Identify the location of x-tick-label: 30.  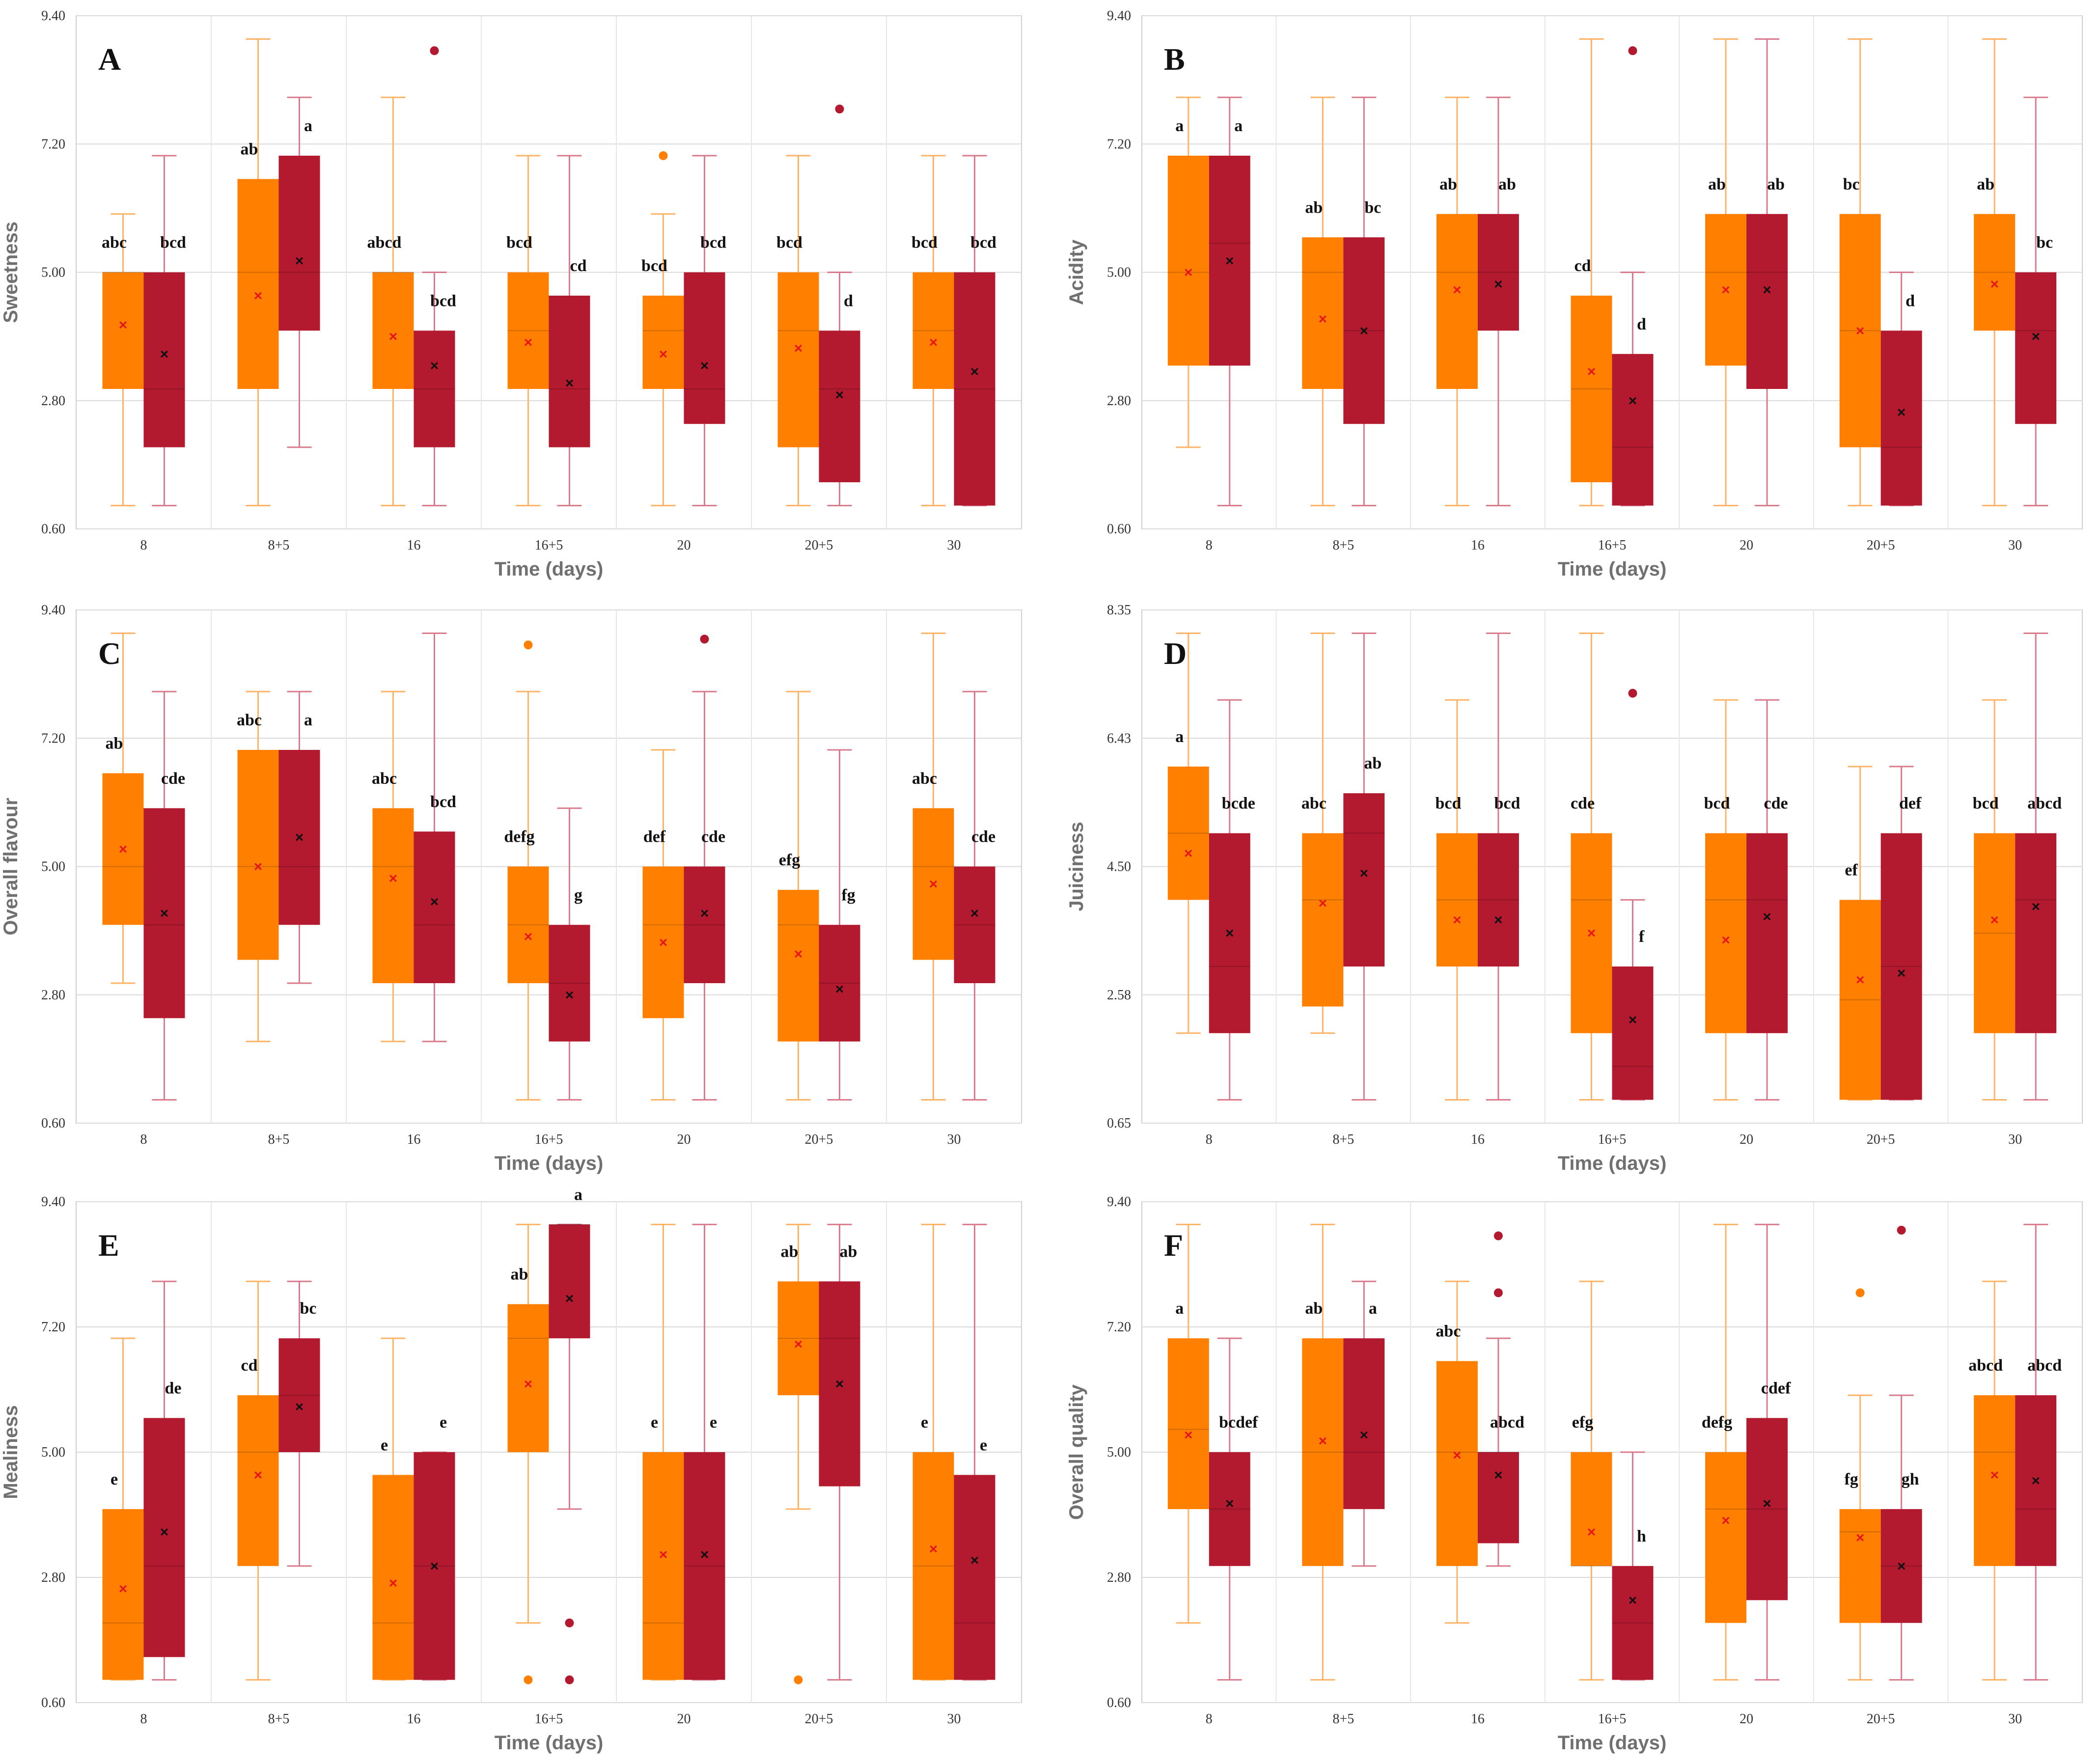
(2015, 1719).